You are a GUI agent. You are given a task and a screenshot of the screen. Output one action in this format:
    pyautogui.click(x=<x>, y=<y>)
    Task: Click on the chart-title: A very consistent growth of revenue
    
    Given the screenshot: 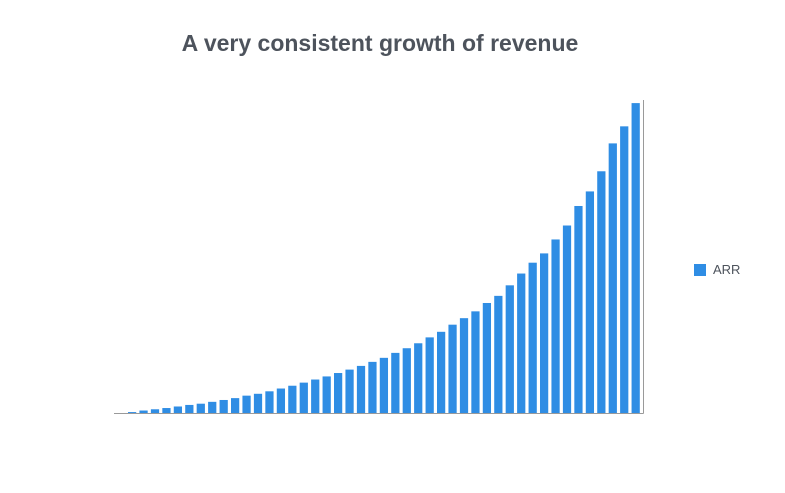 What is the action you would take?
    pyautogui.click(x=380, y=43)
    